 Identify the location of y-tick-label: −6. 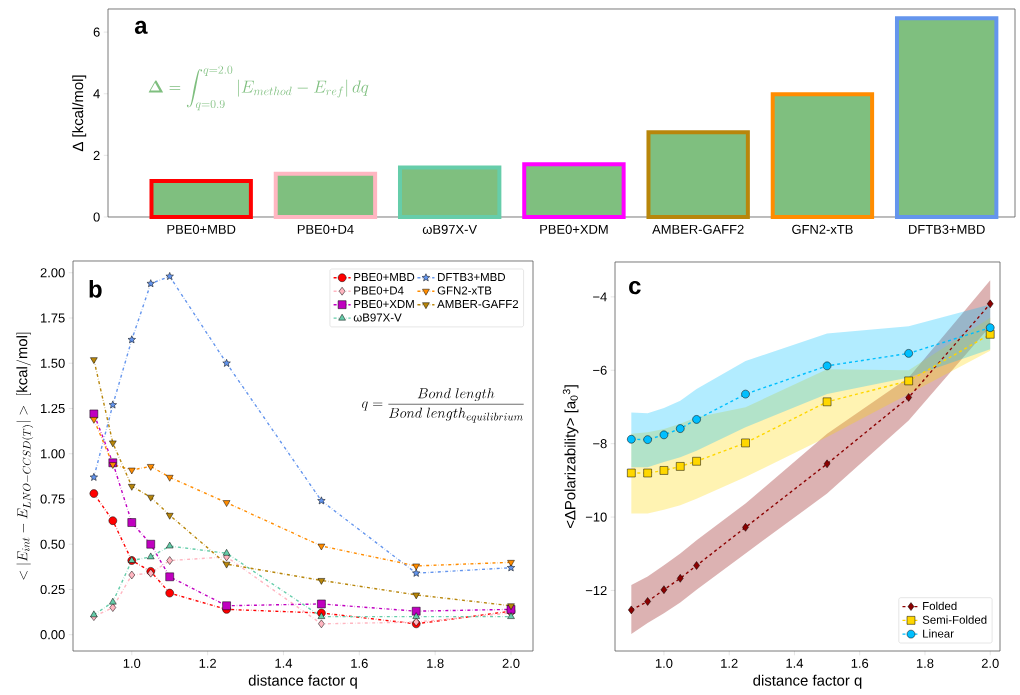
(600, 370).